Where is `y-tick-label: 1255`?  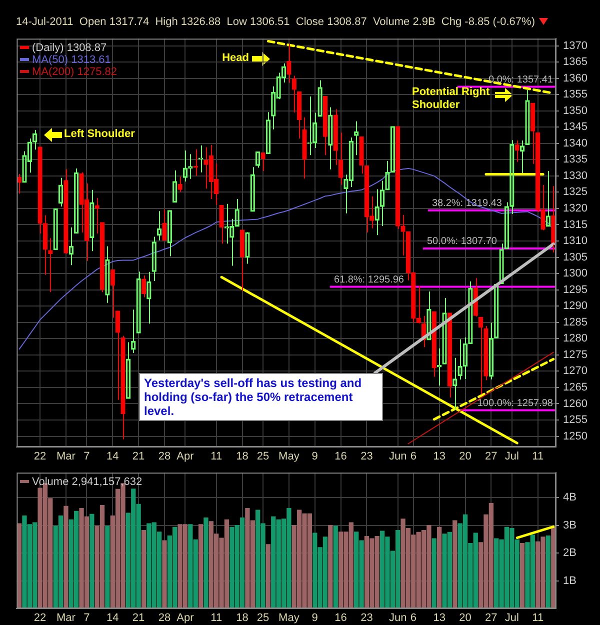
y-tick-label: 1255 is located at coordinates (575, 420).